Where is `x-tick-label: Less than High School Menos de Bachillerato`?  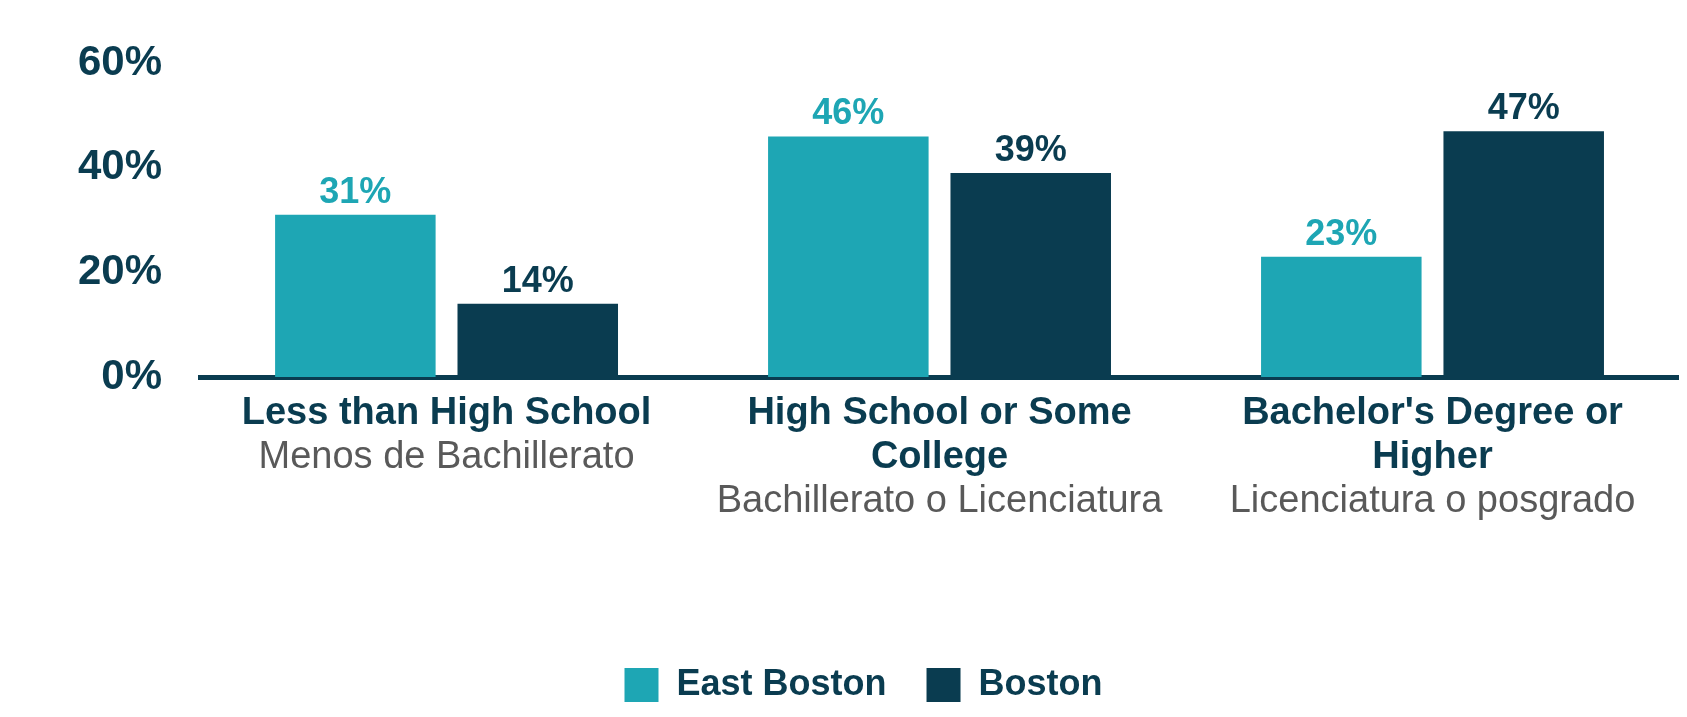
x-tick-label: Less than High School Menos de Bachillerato is located at coordinates (446, 433).